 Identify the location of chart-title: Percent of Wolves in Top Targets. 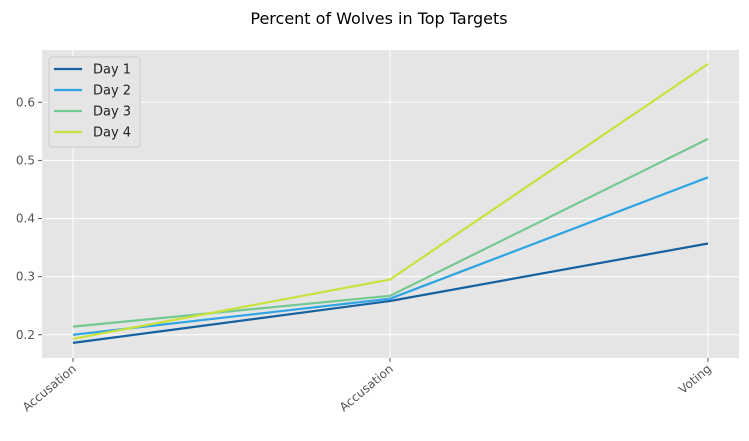
(378, 18).